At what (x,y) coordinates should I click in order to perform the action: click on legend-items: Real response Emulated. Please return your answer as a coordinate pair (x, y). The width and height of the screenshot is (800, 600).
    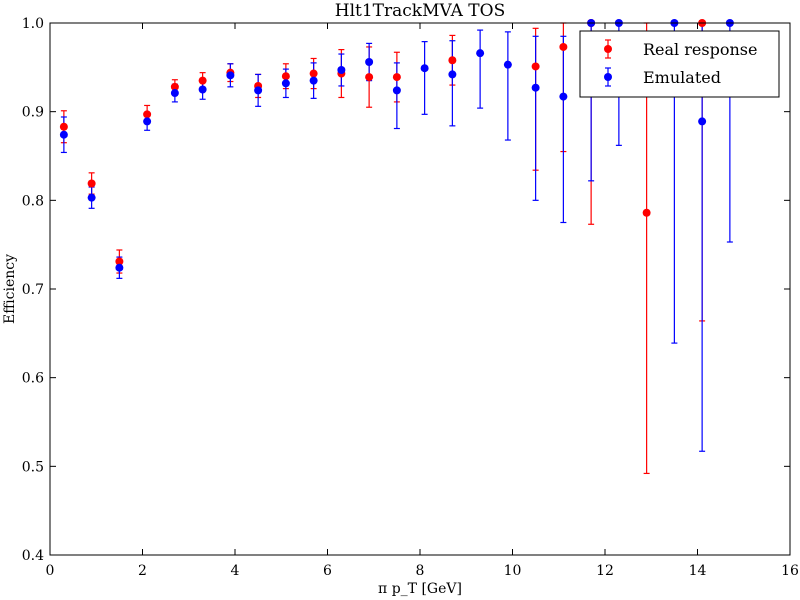
    Looking at the image, I should click on (680, 63).